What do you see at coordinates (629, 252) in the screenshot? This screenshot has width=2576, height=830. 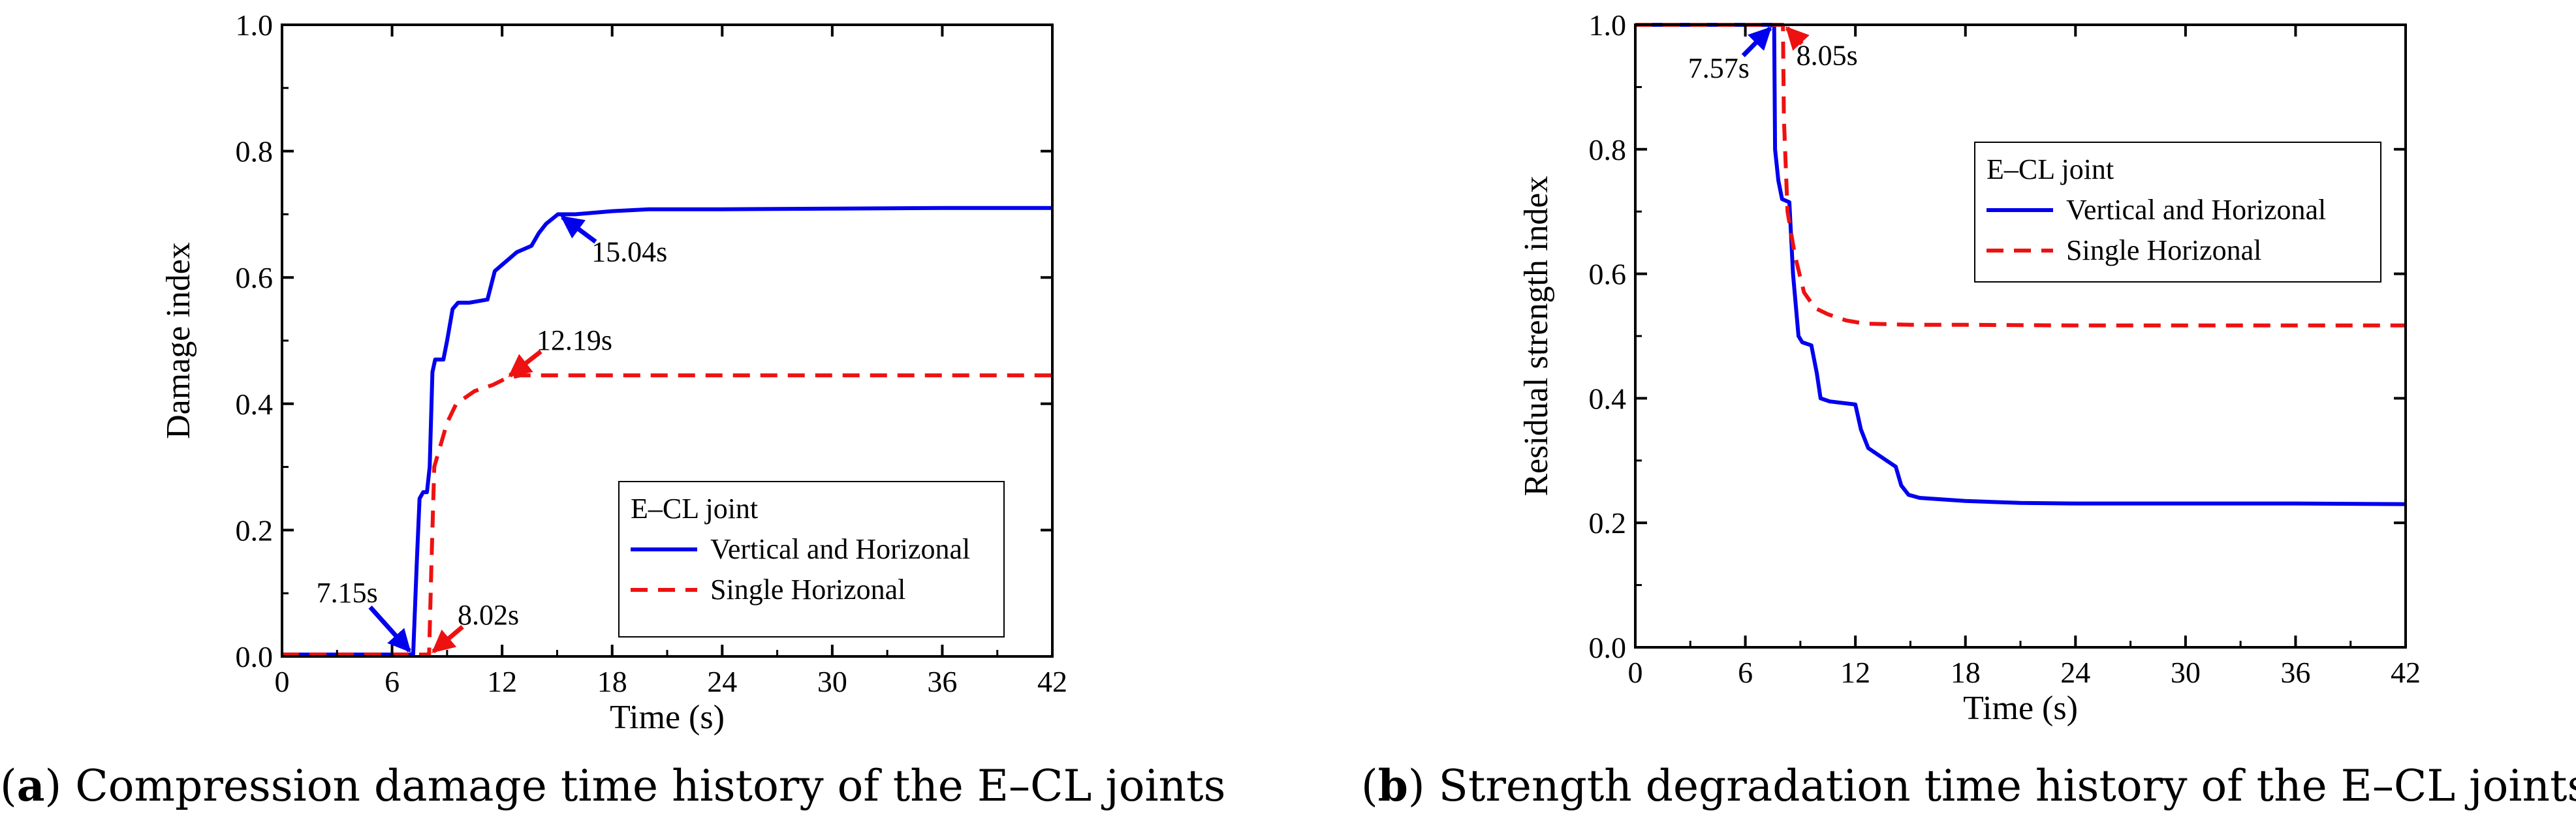 I see `annotation-label-a-2: 15.04s` at bounding box center [629, 252].